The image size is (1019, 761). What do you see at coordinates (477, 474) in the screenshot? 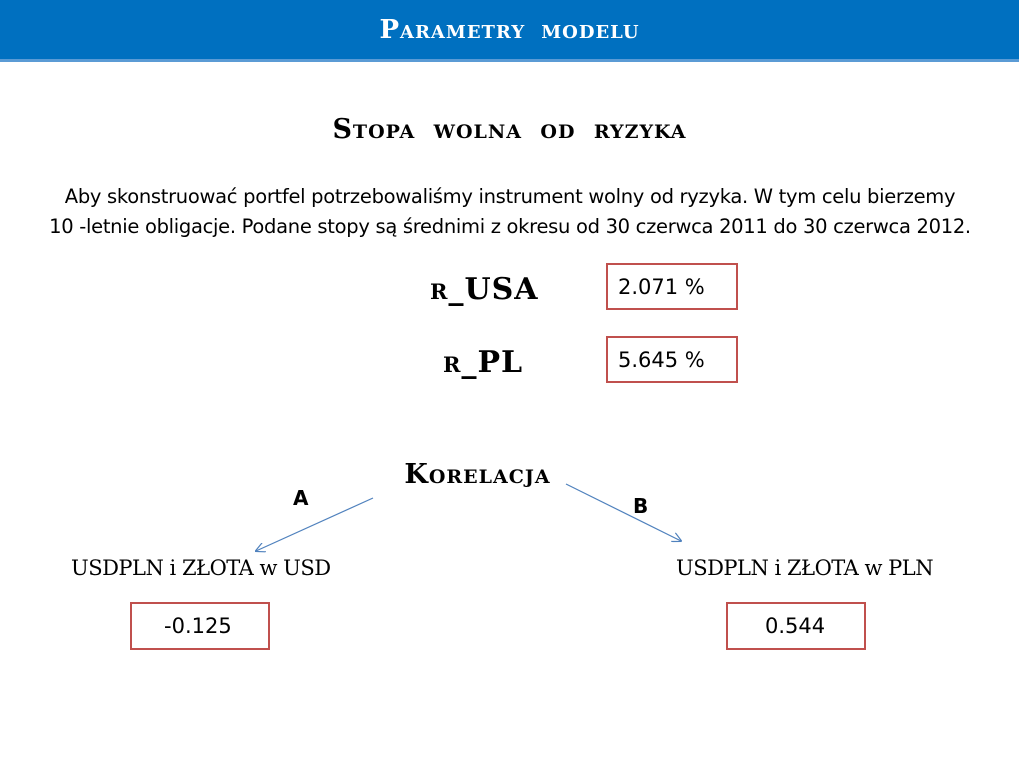
I see `correlation-heading: Korelacja` at bounding box center [477, 474].